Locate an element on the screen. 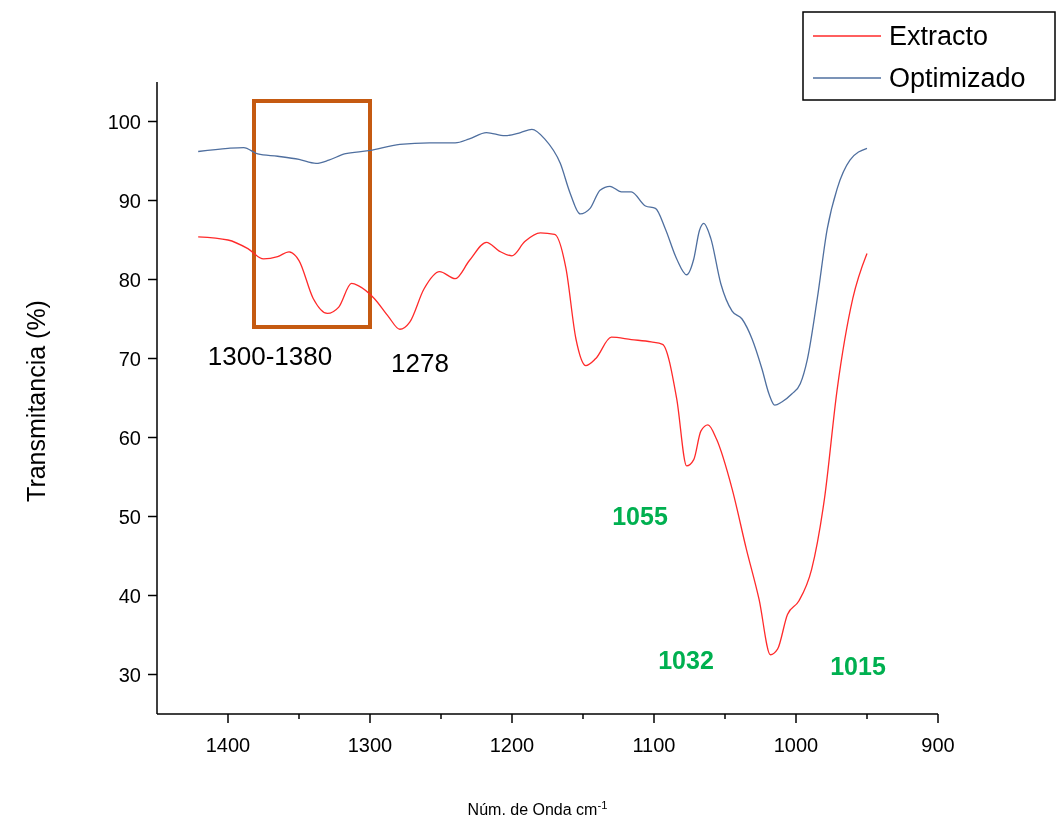  x-tick-label: 1400 is located at coordinates (228, 745).